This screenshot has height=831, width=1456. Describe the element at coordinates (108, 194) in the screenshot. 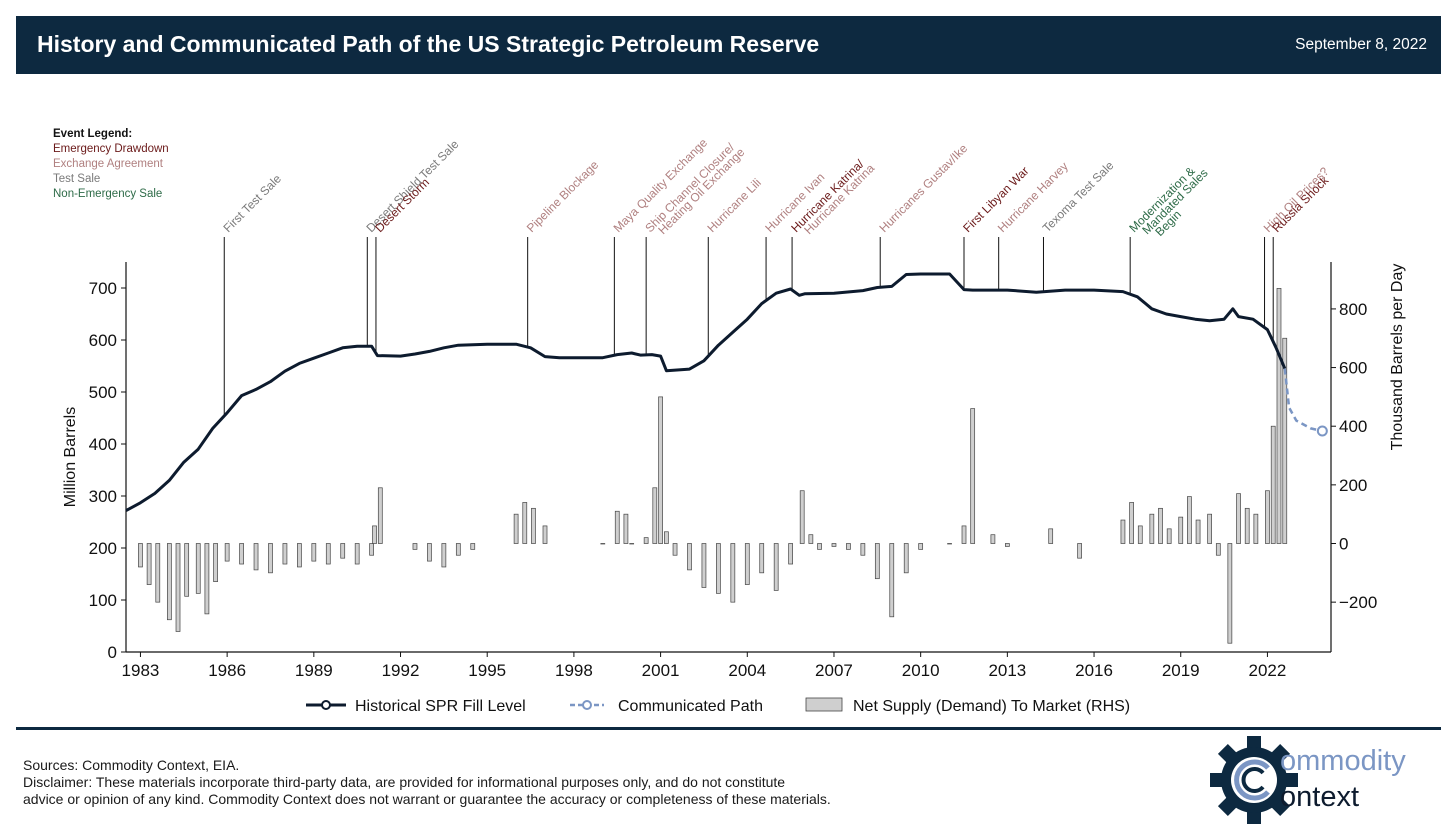

I see `event-legend-nonemergency: Non-Emergency Sale` at that location.